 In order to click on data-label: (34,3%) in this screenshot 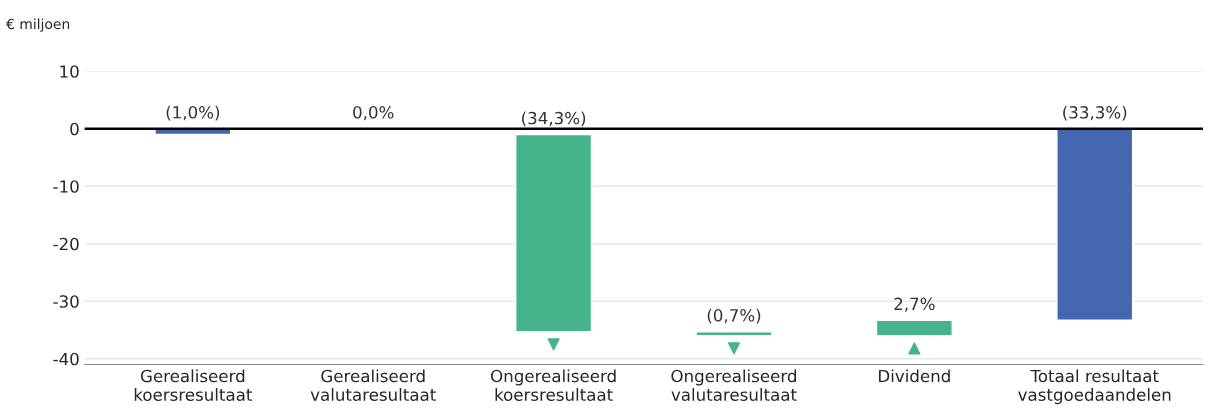, I will do `click(554, 119)`.